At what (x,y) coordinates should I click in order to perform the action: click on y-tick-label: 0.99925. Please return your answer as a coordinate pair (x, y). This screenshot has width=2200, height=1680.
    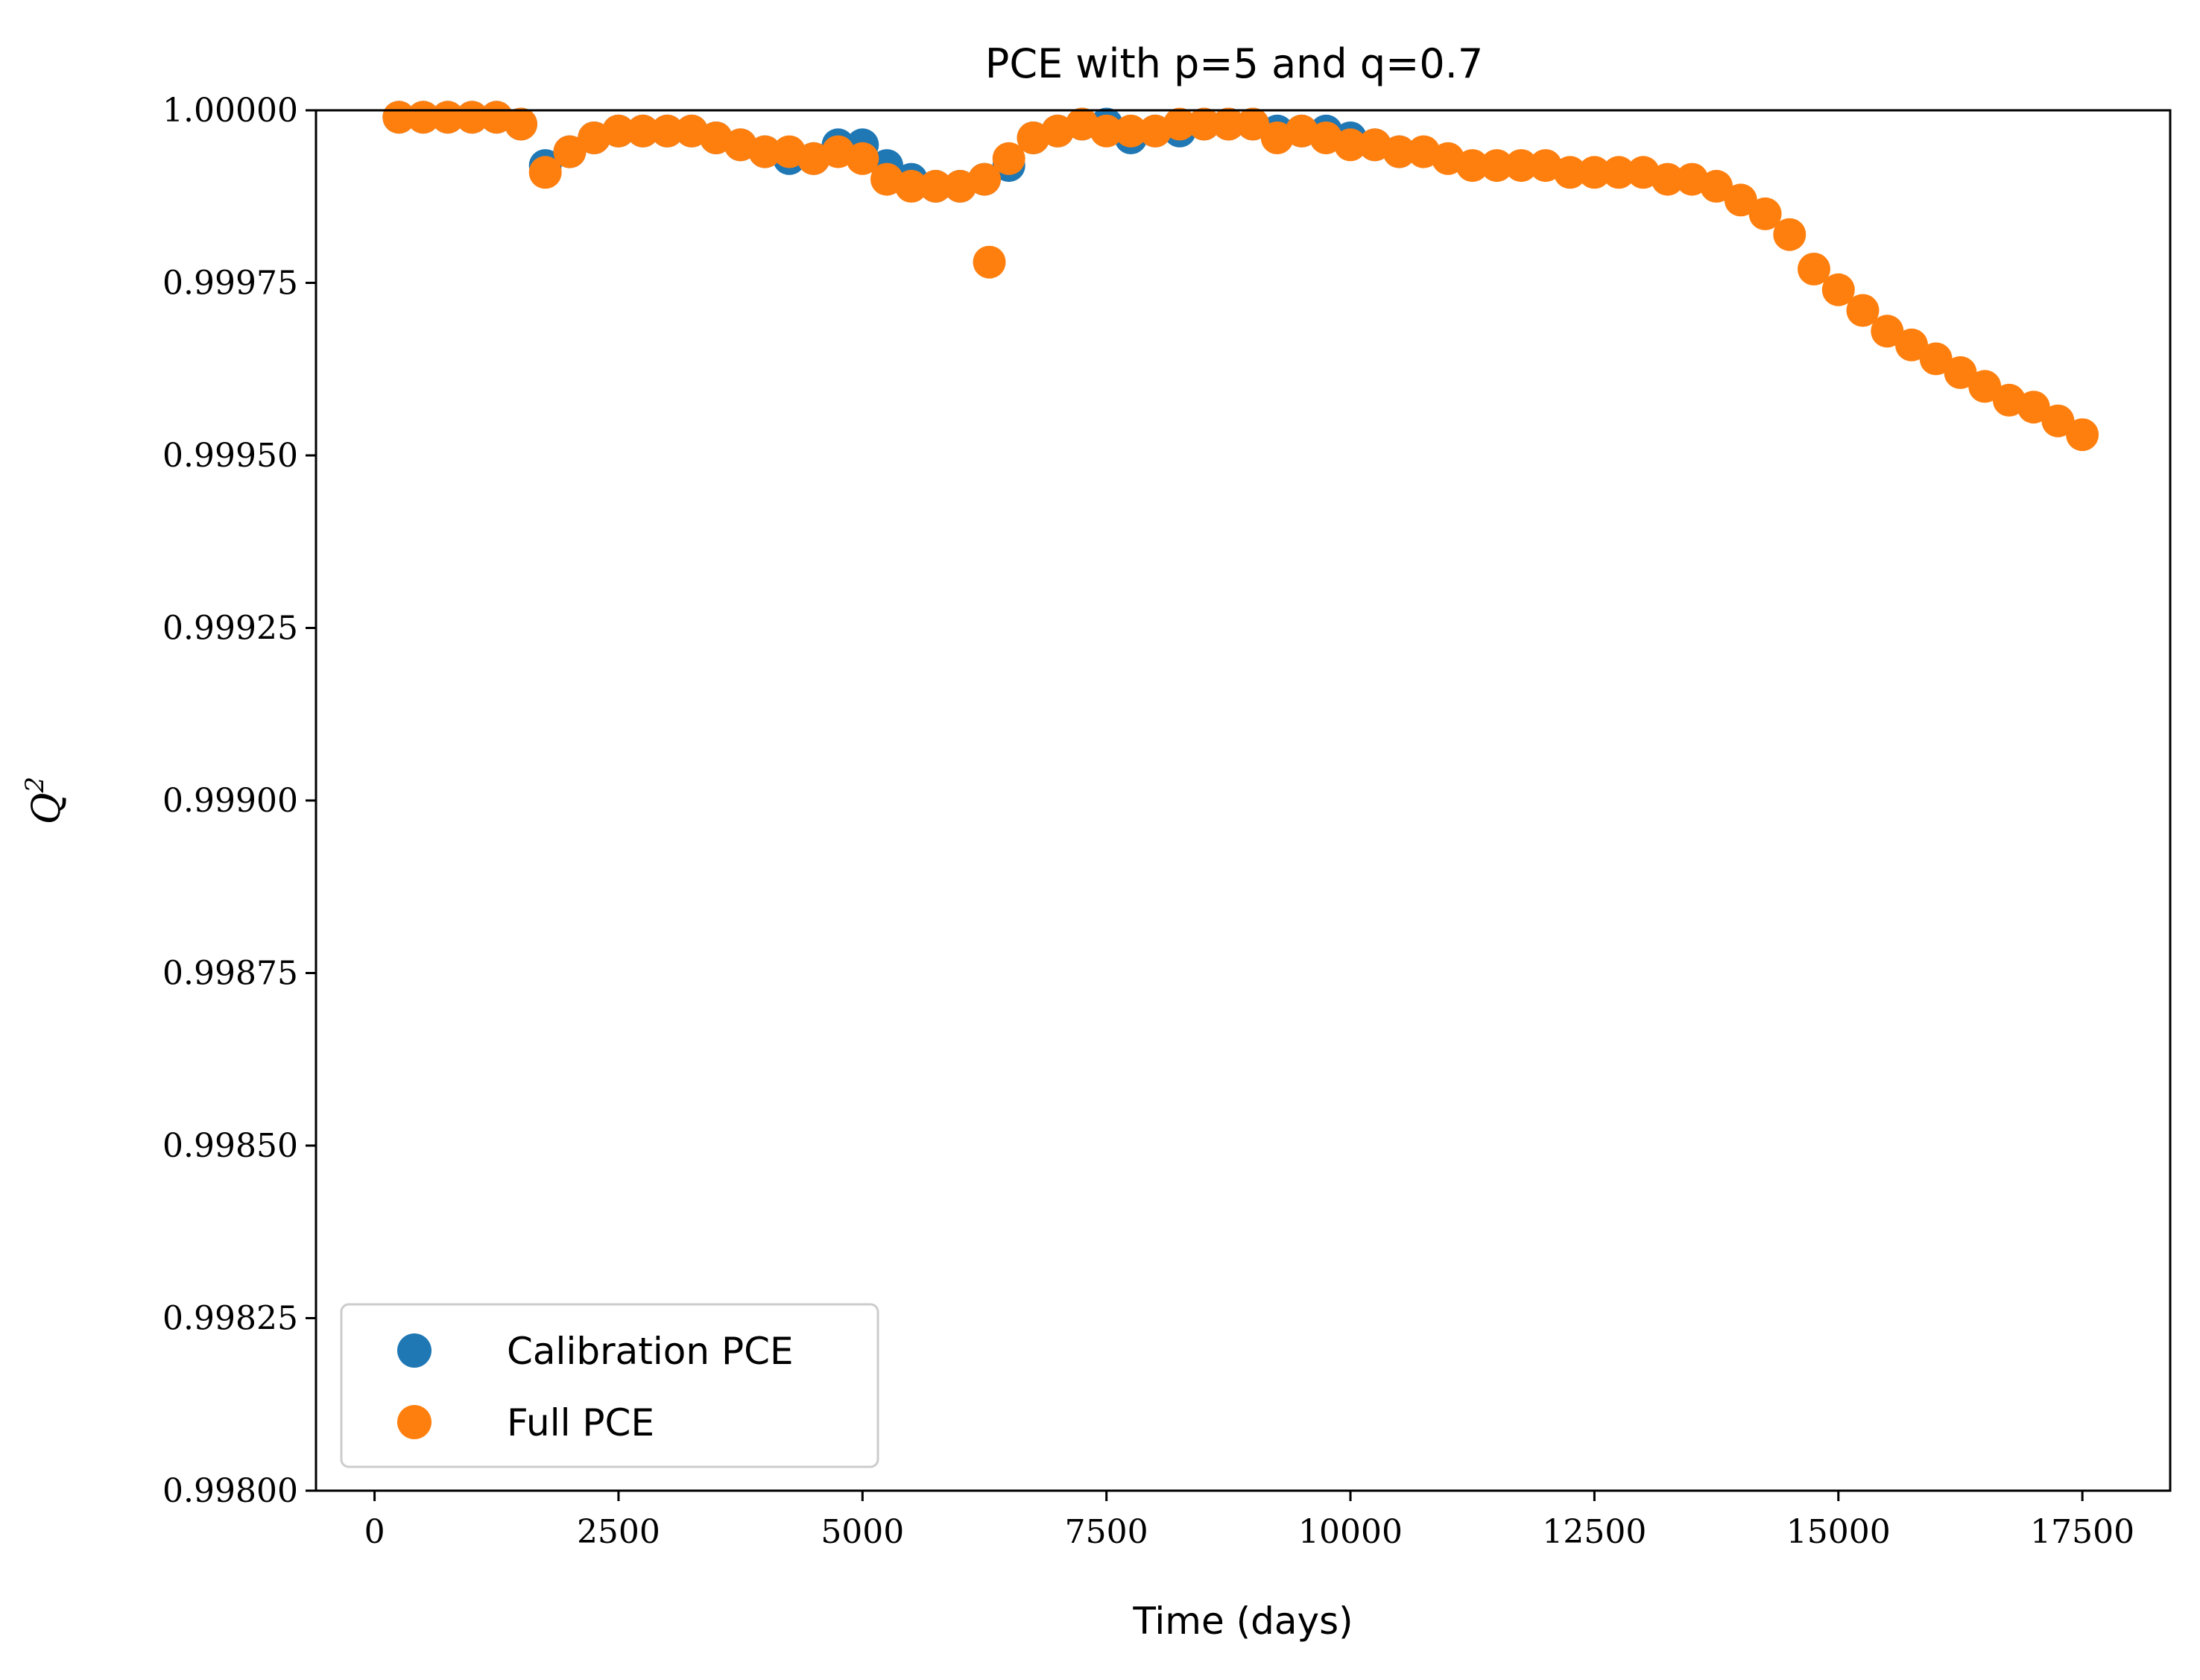
    Looking at the image, I should click on (230, 629).